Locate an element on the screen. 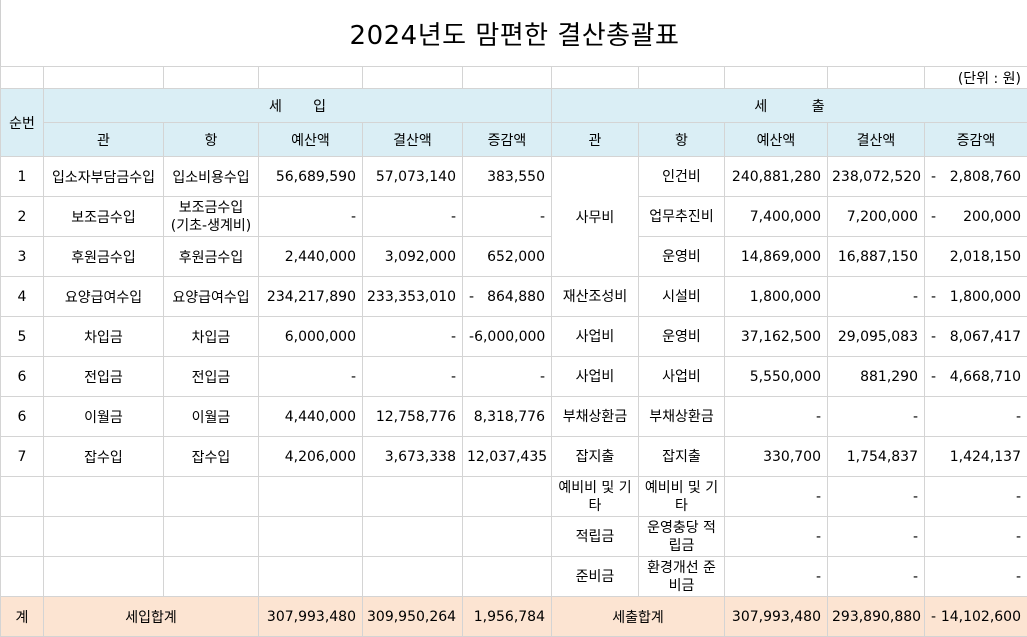 The width and height of the screenshot is (1027, 637). income-diff: - is located at coordinates (507, 217).